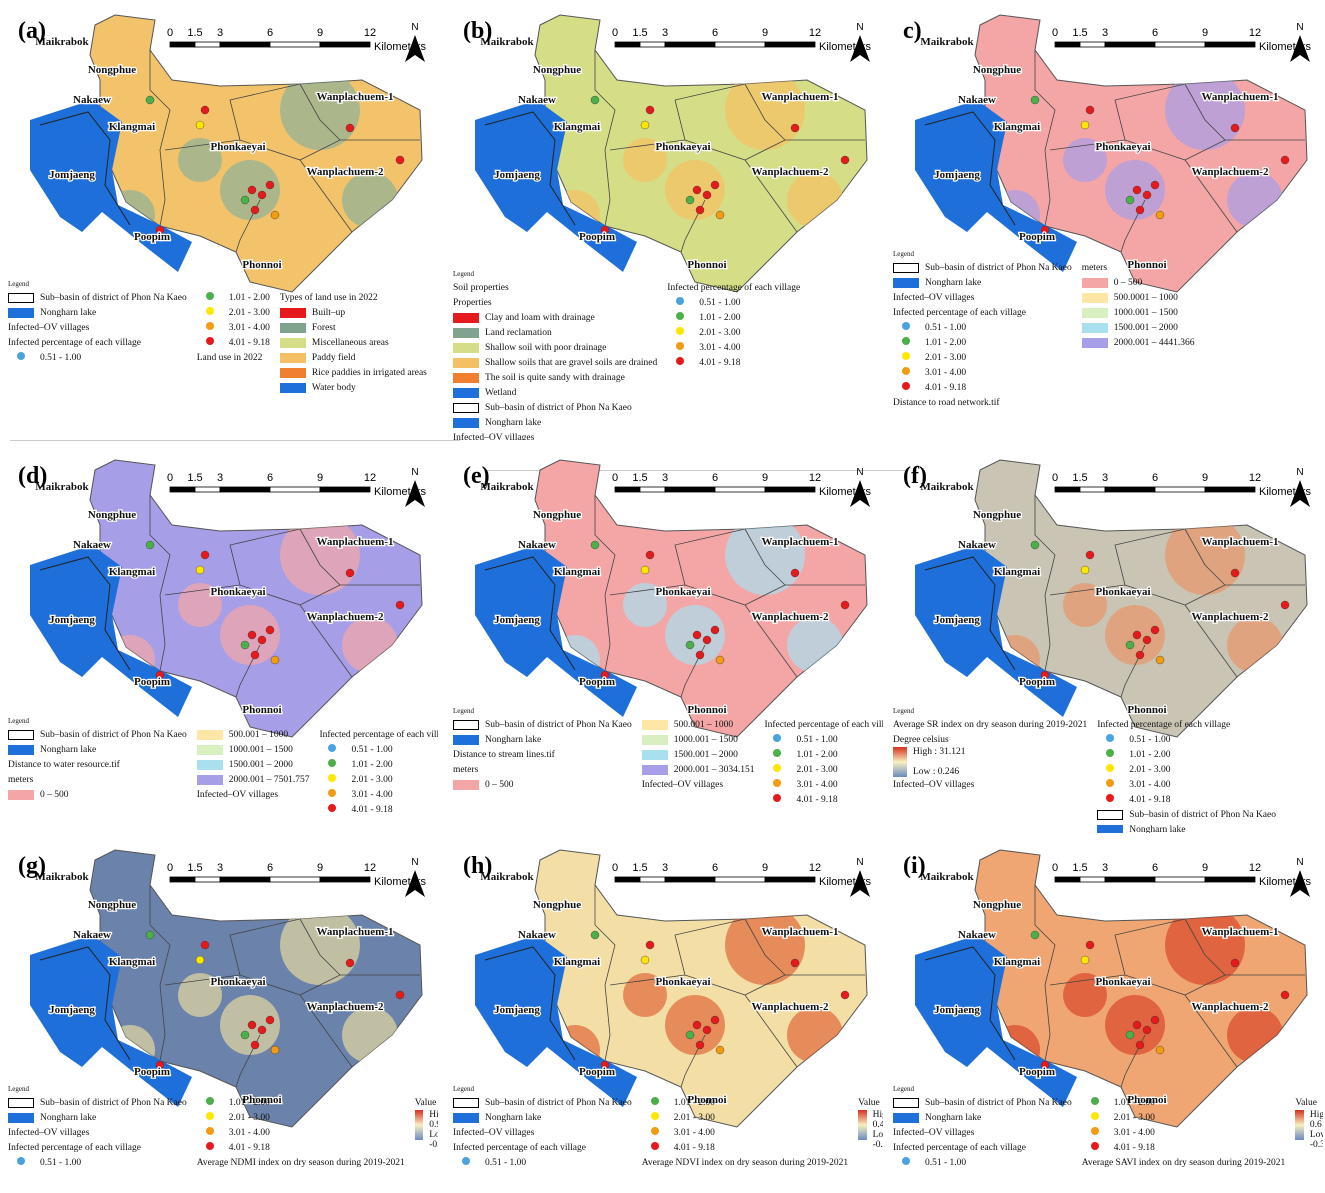 This screenshot has height=1193, width=1325. Describe the element at coordinates (946, 387) in the screenshot. I see `legend-text: 4.01 - 9.18` at that location.